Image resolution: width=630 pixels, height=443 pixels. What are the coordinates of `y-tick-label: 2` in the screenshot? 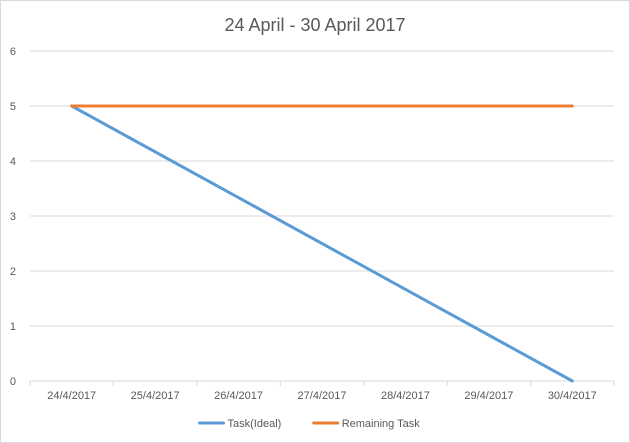 It's located at (13, 272).